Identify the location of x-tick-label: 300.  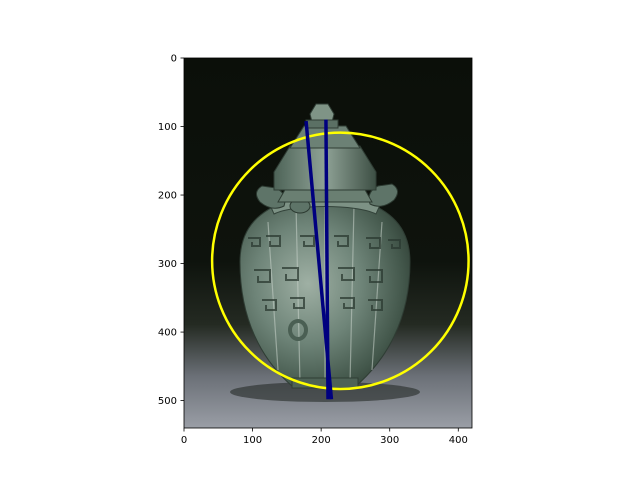
(389, 440).